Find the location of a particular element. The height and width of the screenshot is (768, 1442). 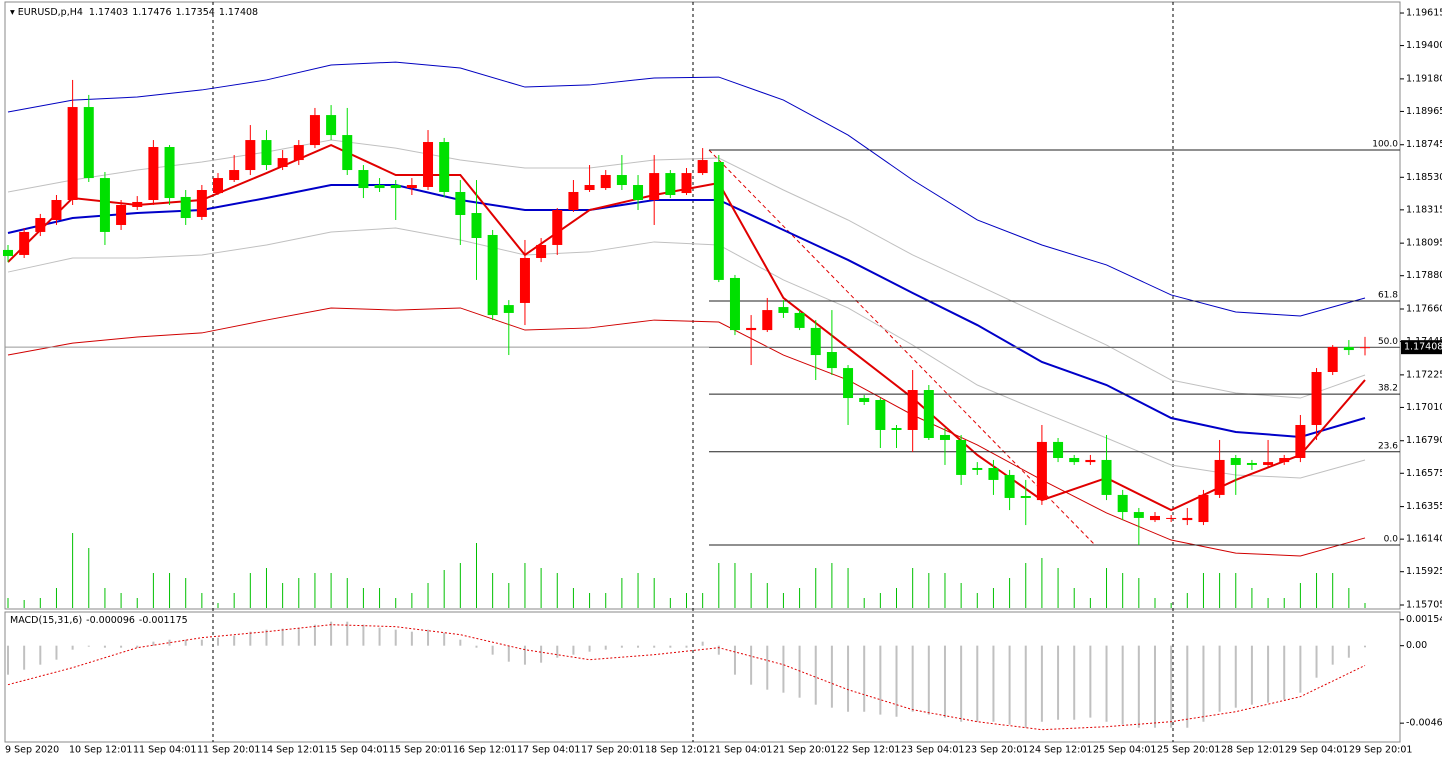

fib-label: 0.0 is located at coordinates (1391, 540).